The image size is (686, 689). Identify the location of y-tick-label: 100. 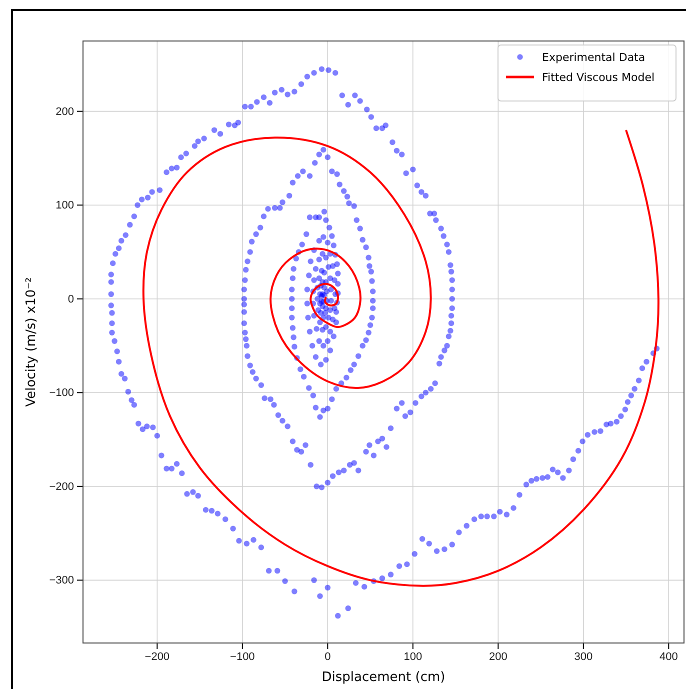
(65, 206).